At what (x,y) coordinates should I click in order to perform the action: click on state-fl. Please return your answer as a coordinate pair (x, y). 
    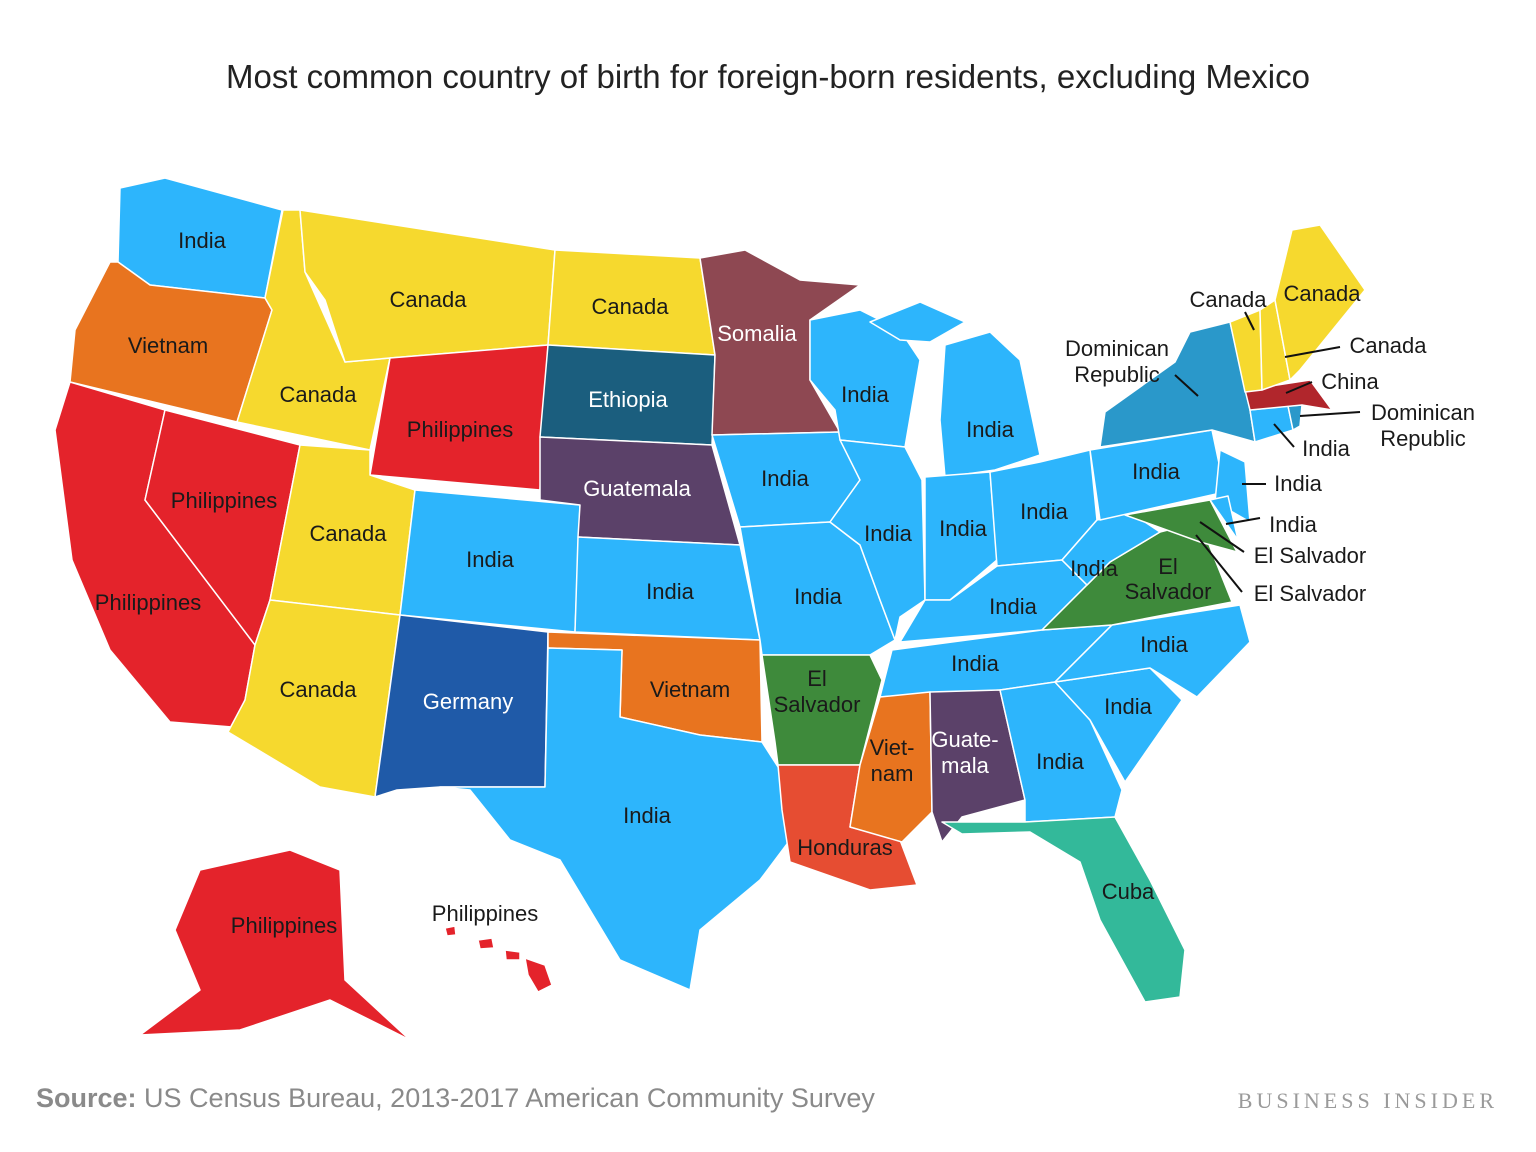
    Looking at the image, I should click on (1063, 909).